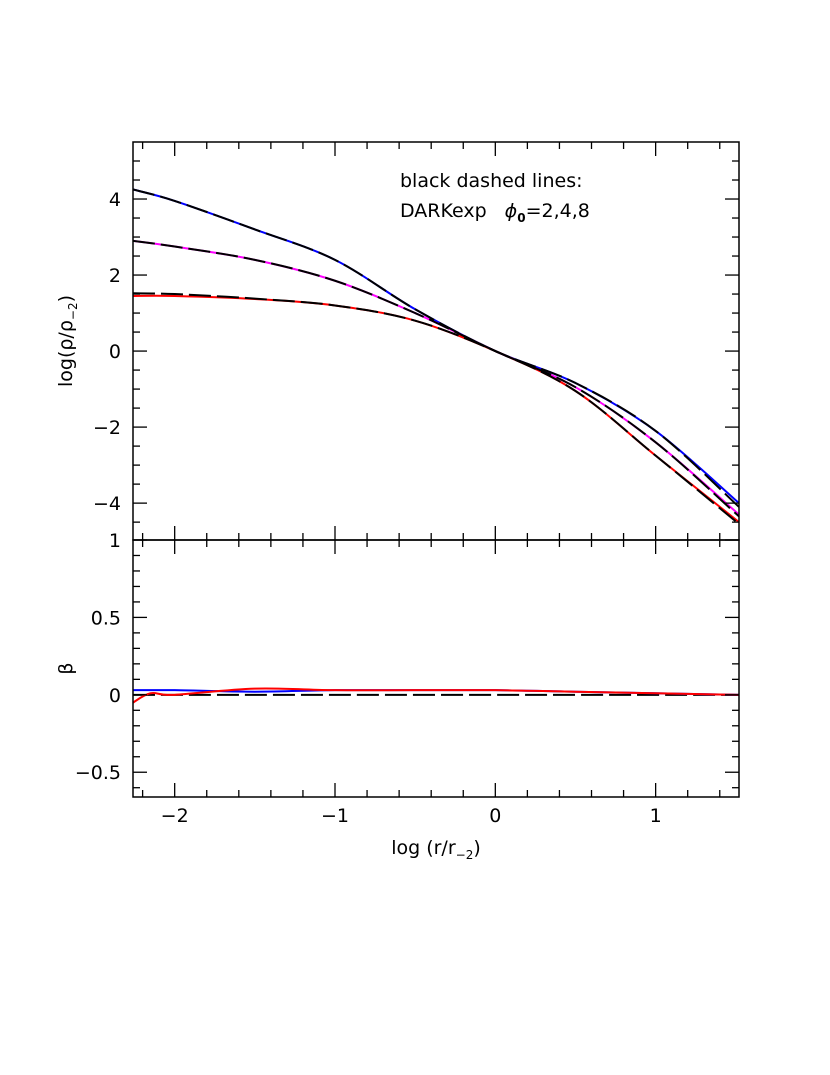 The image size is (830, 1075). Describe the element at coordinates (115, 200) in the screenshot. I see `y-tick-label: 4` at that location.